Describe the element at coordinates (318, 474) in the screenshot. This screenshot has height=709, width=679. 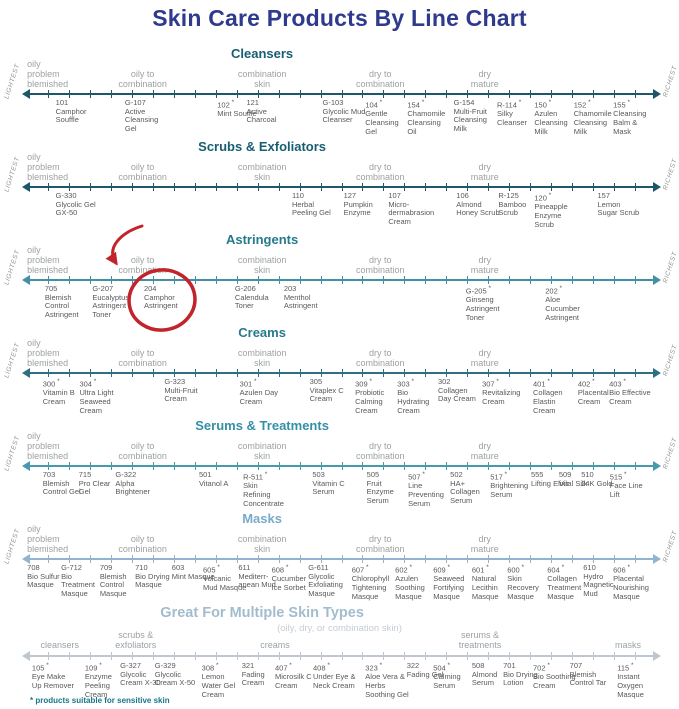
I see `product-code: 503` at that location.